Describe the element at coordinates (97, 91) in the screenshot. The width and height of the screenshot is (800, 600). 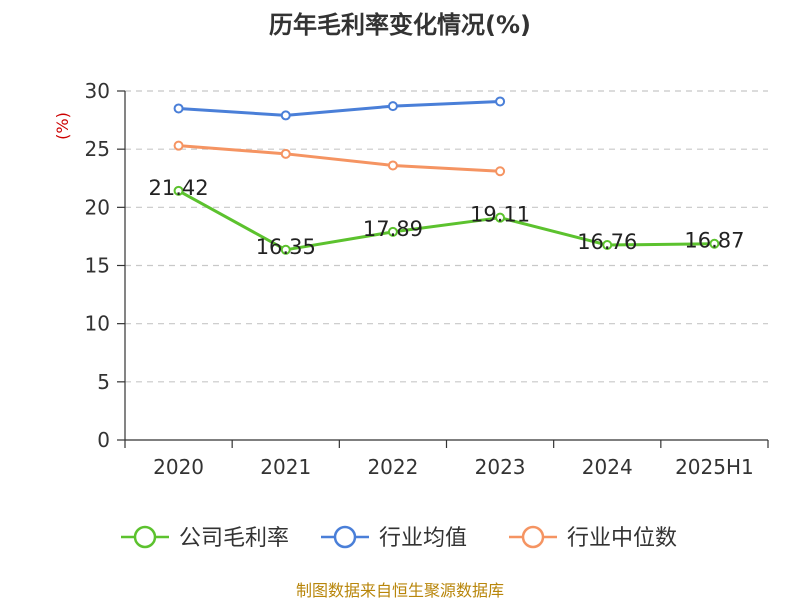
I see `y-tick-label: 30` at that location.